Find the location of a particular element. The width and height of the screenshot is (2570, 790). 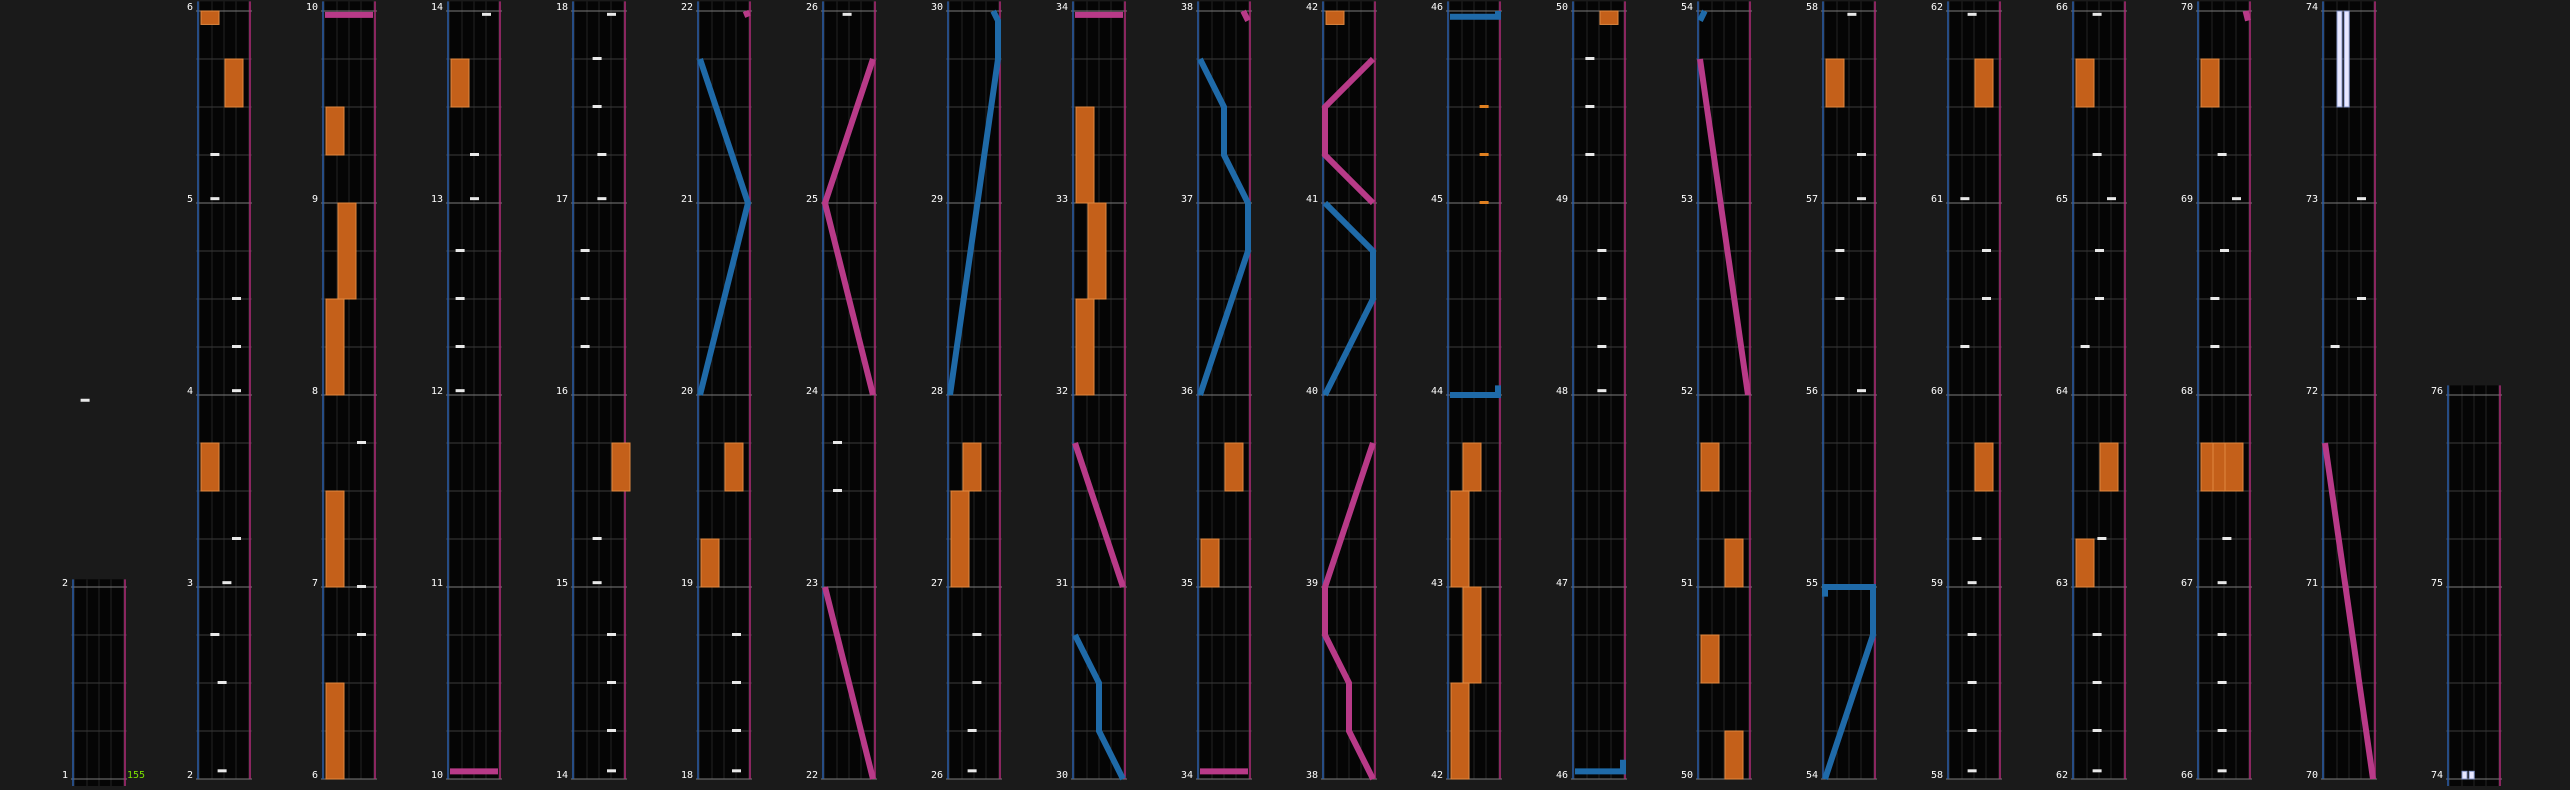

measure-number: 54 is located at coordinates (1812, 775).